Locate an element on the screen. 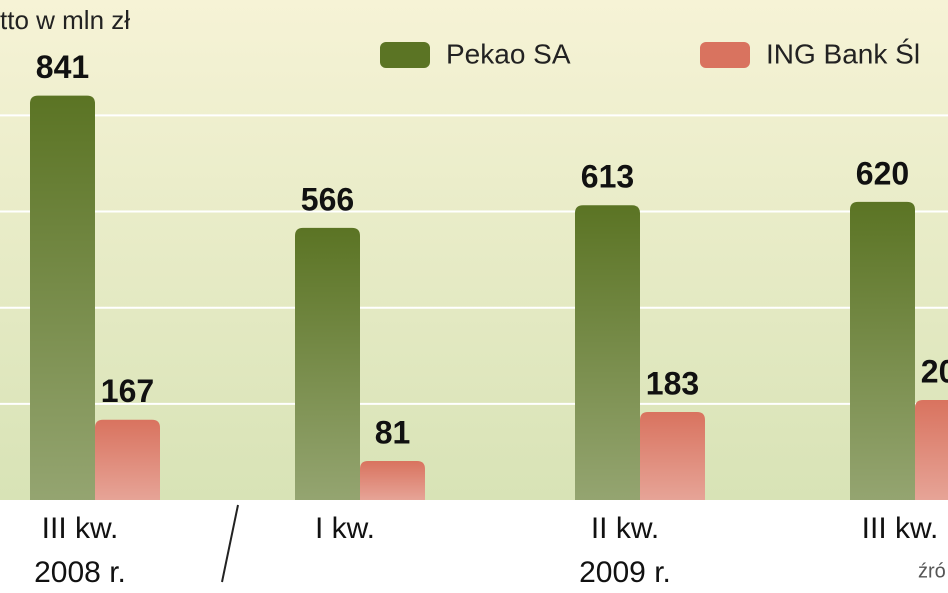 This screenshot has width=948, height=593. source: źró is located at coordinates (932, 571).